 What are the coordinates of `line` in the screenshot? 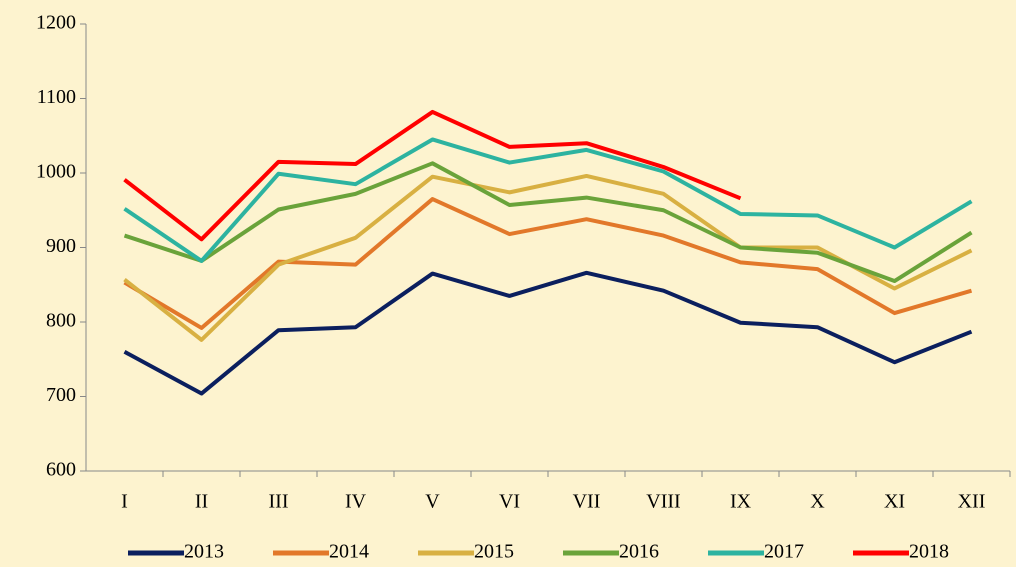 It's located at (432, 175).